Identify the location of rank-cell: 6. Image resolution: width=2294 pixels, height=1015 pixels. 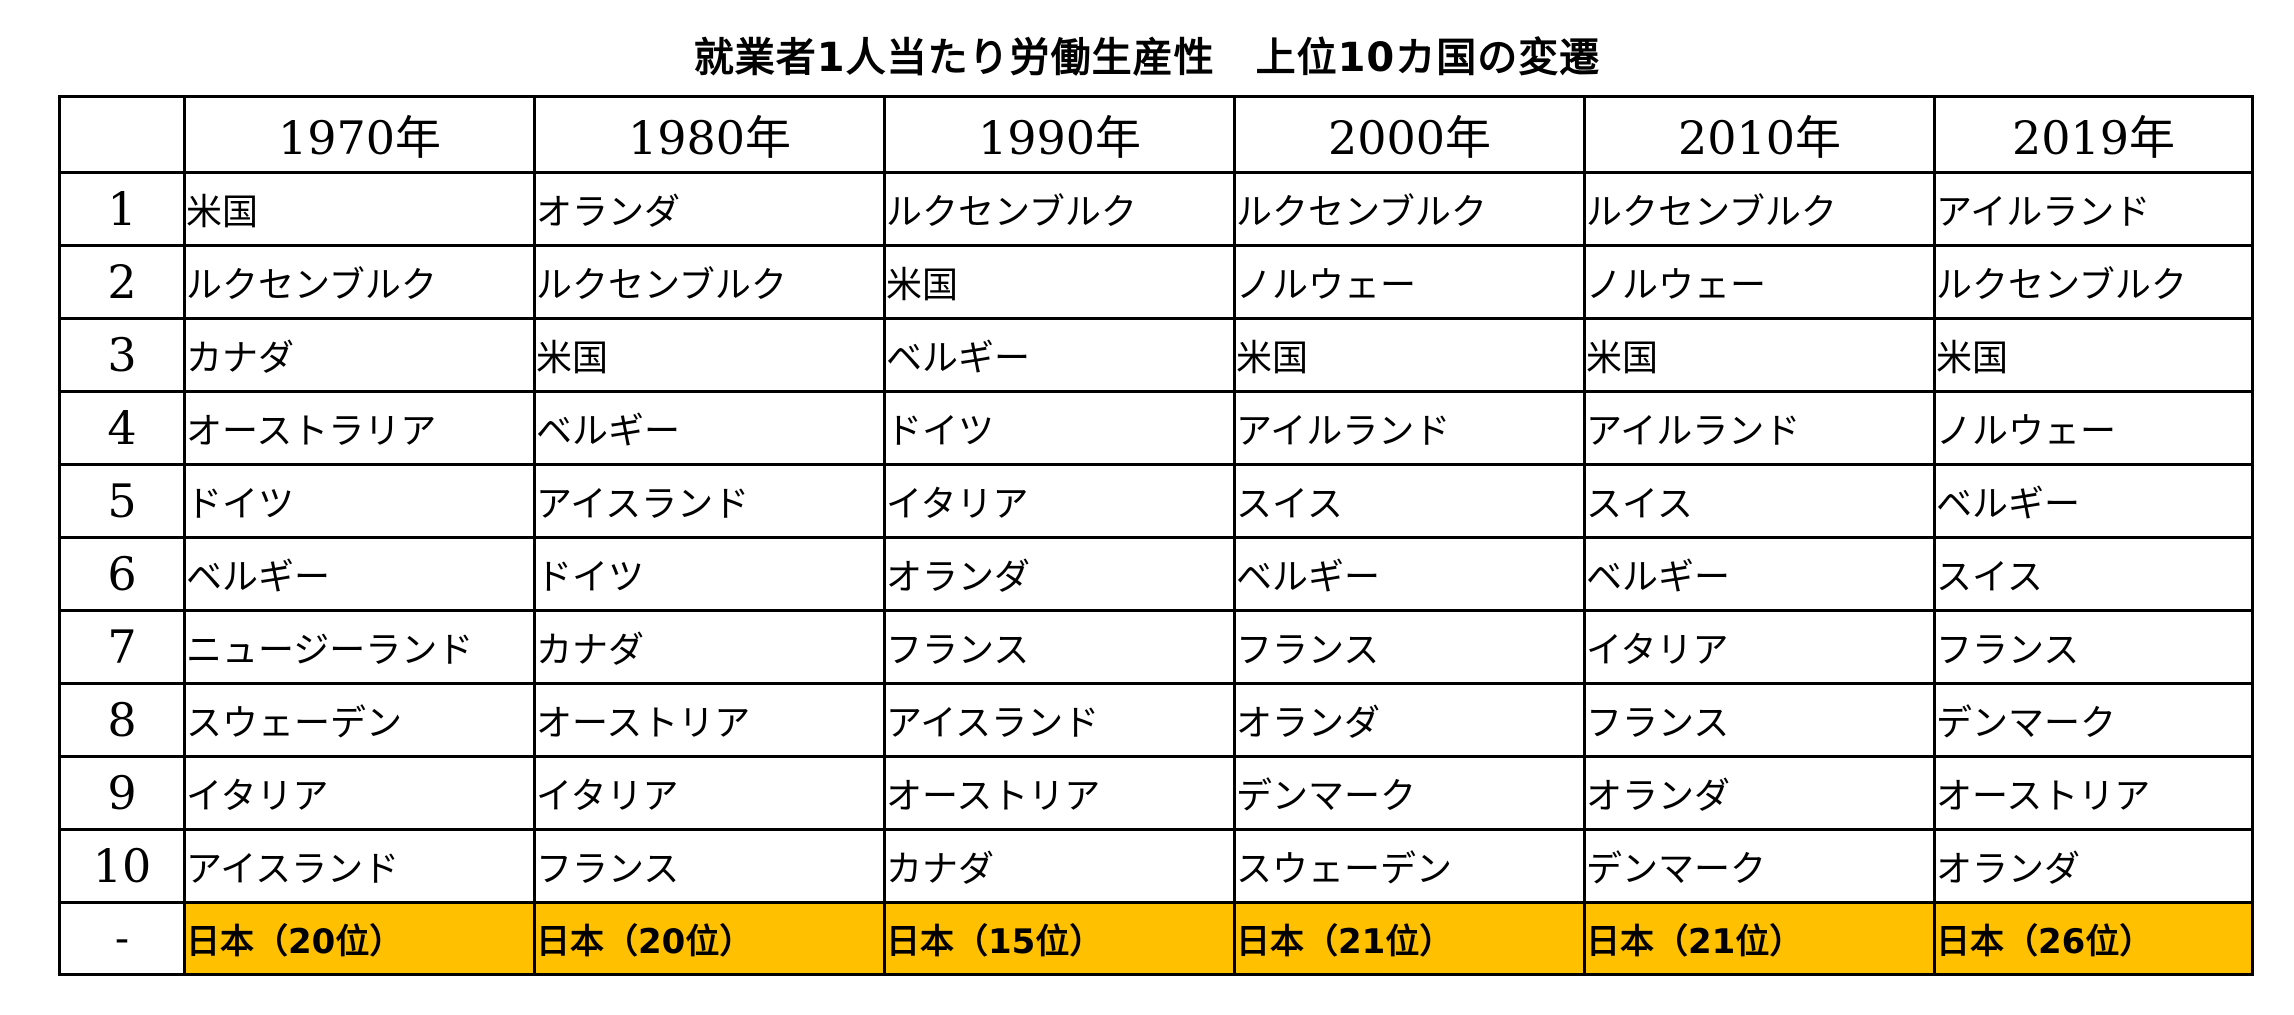
(122, 574).